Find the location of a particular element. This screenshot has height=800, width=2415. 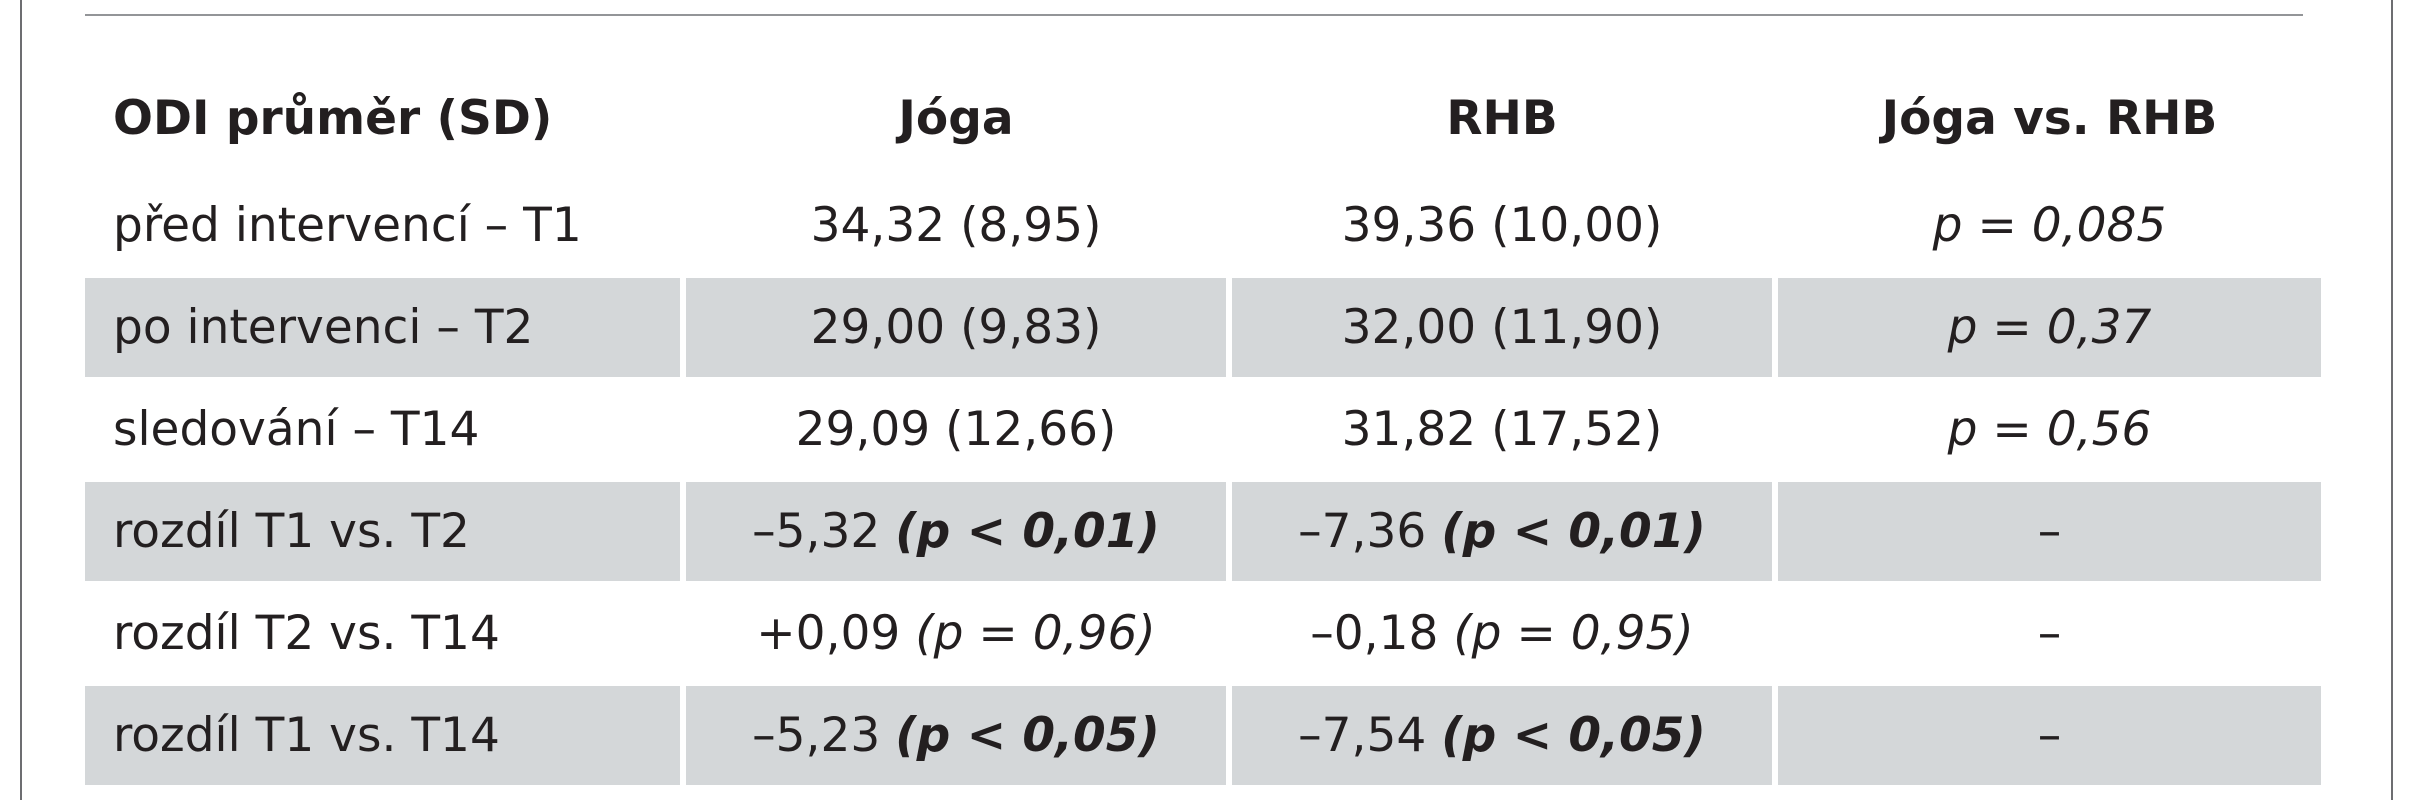

row-label: rozdíl T2 vs. T14 is located at coordinates (306, 633).